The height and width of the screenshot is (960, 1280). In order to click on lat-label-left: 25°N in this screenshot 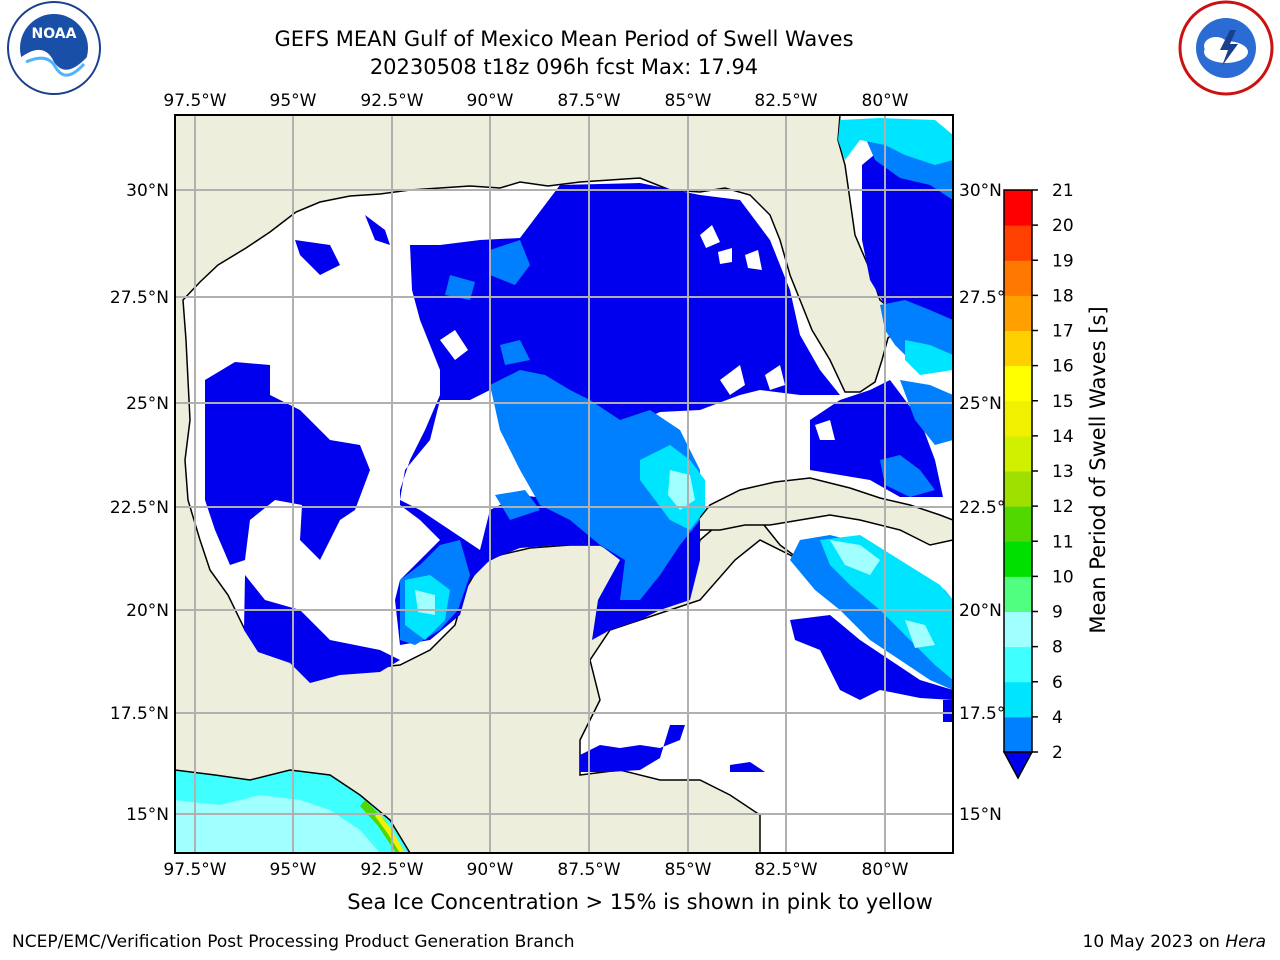, I will do `click(147, 404)`.